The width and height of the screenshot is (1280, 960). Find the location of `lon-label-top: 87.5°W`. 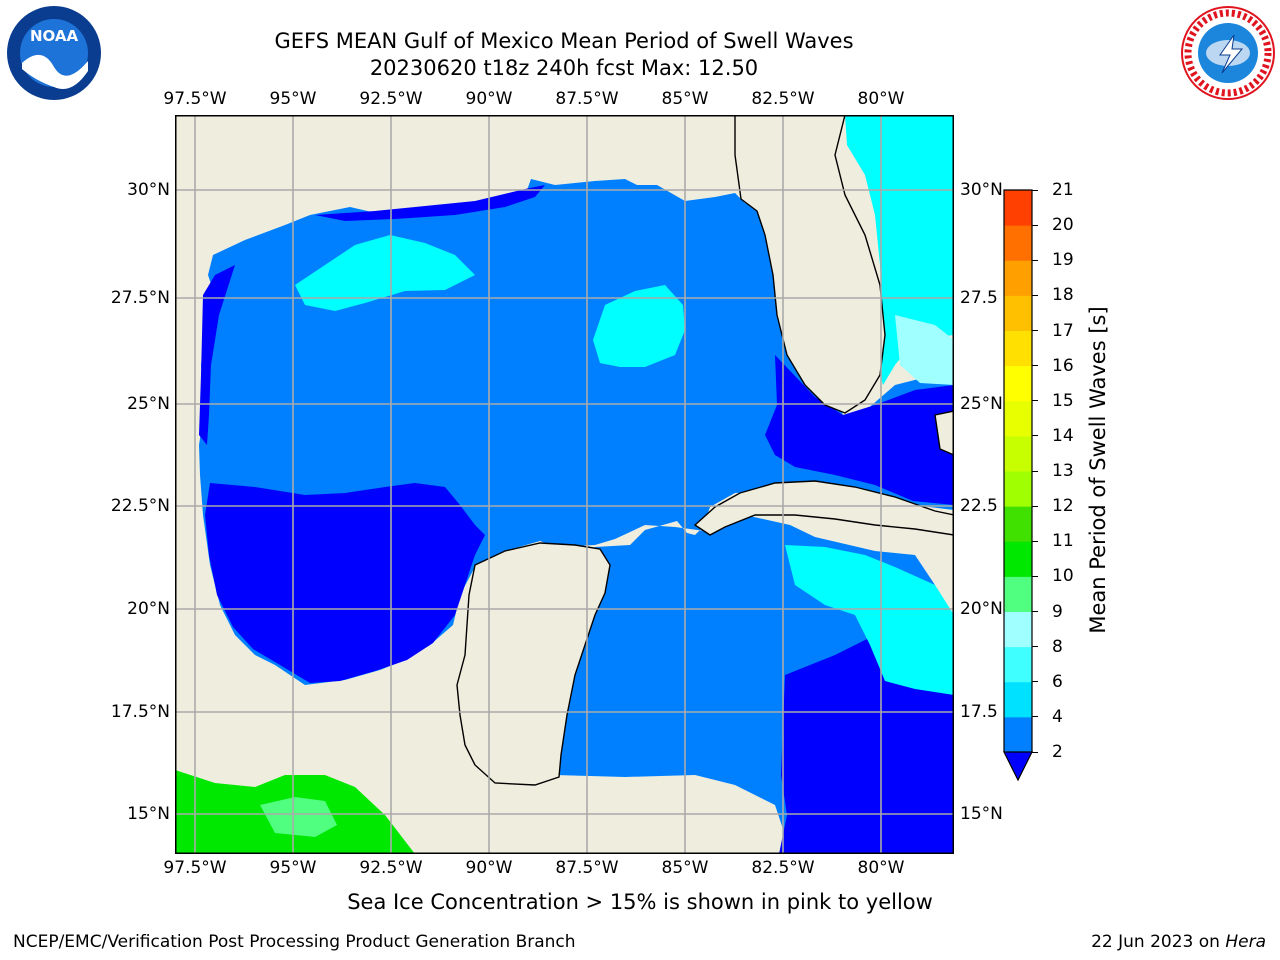

lon-label-top: 87.5°W is located at coordinates (587, 99).